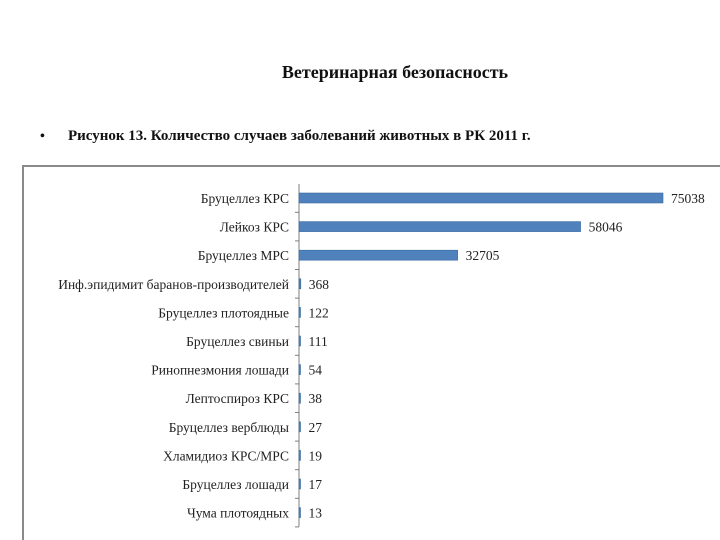 The image size is (720, 540). Describe the element at coordinates (316, 513) in the screenshot. I see `data-label: 13` at that location.